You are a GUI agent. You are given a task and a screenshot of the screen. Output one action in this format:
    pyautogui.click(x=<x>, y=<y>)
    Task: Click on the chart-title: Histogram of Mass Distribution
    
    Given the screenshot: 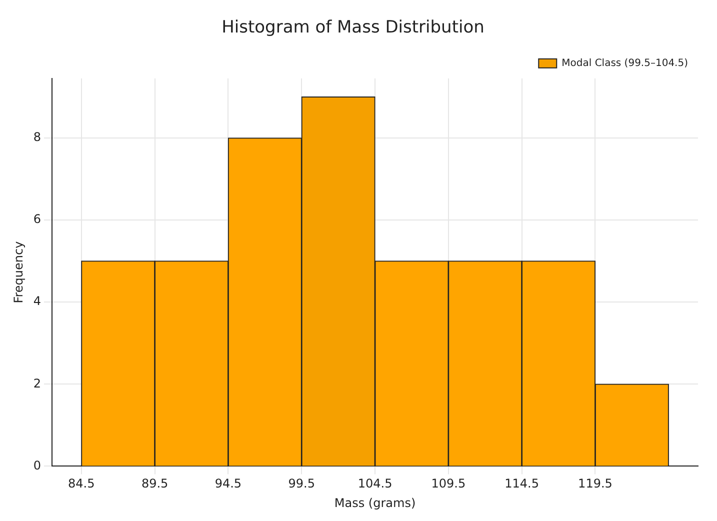 What is the action you would take?
    pyautogui.click(x=353, y=28)
    